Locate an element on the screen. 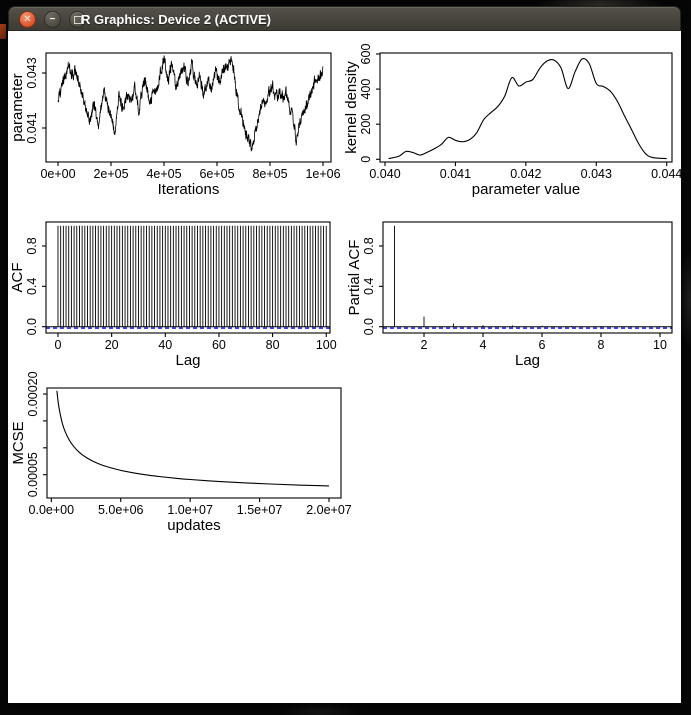 This screenshot has height=715, width=691. trace-series is located at coordinates (190, 103).